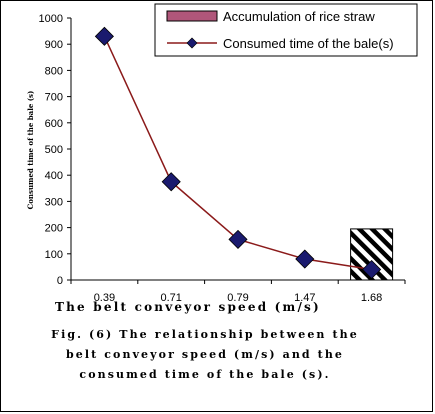 This screenshot has height=414, width=435. Describe the element at coordinates (54, 255) in the screenshot. I see `y-tick-label: 100` at that location.